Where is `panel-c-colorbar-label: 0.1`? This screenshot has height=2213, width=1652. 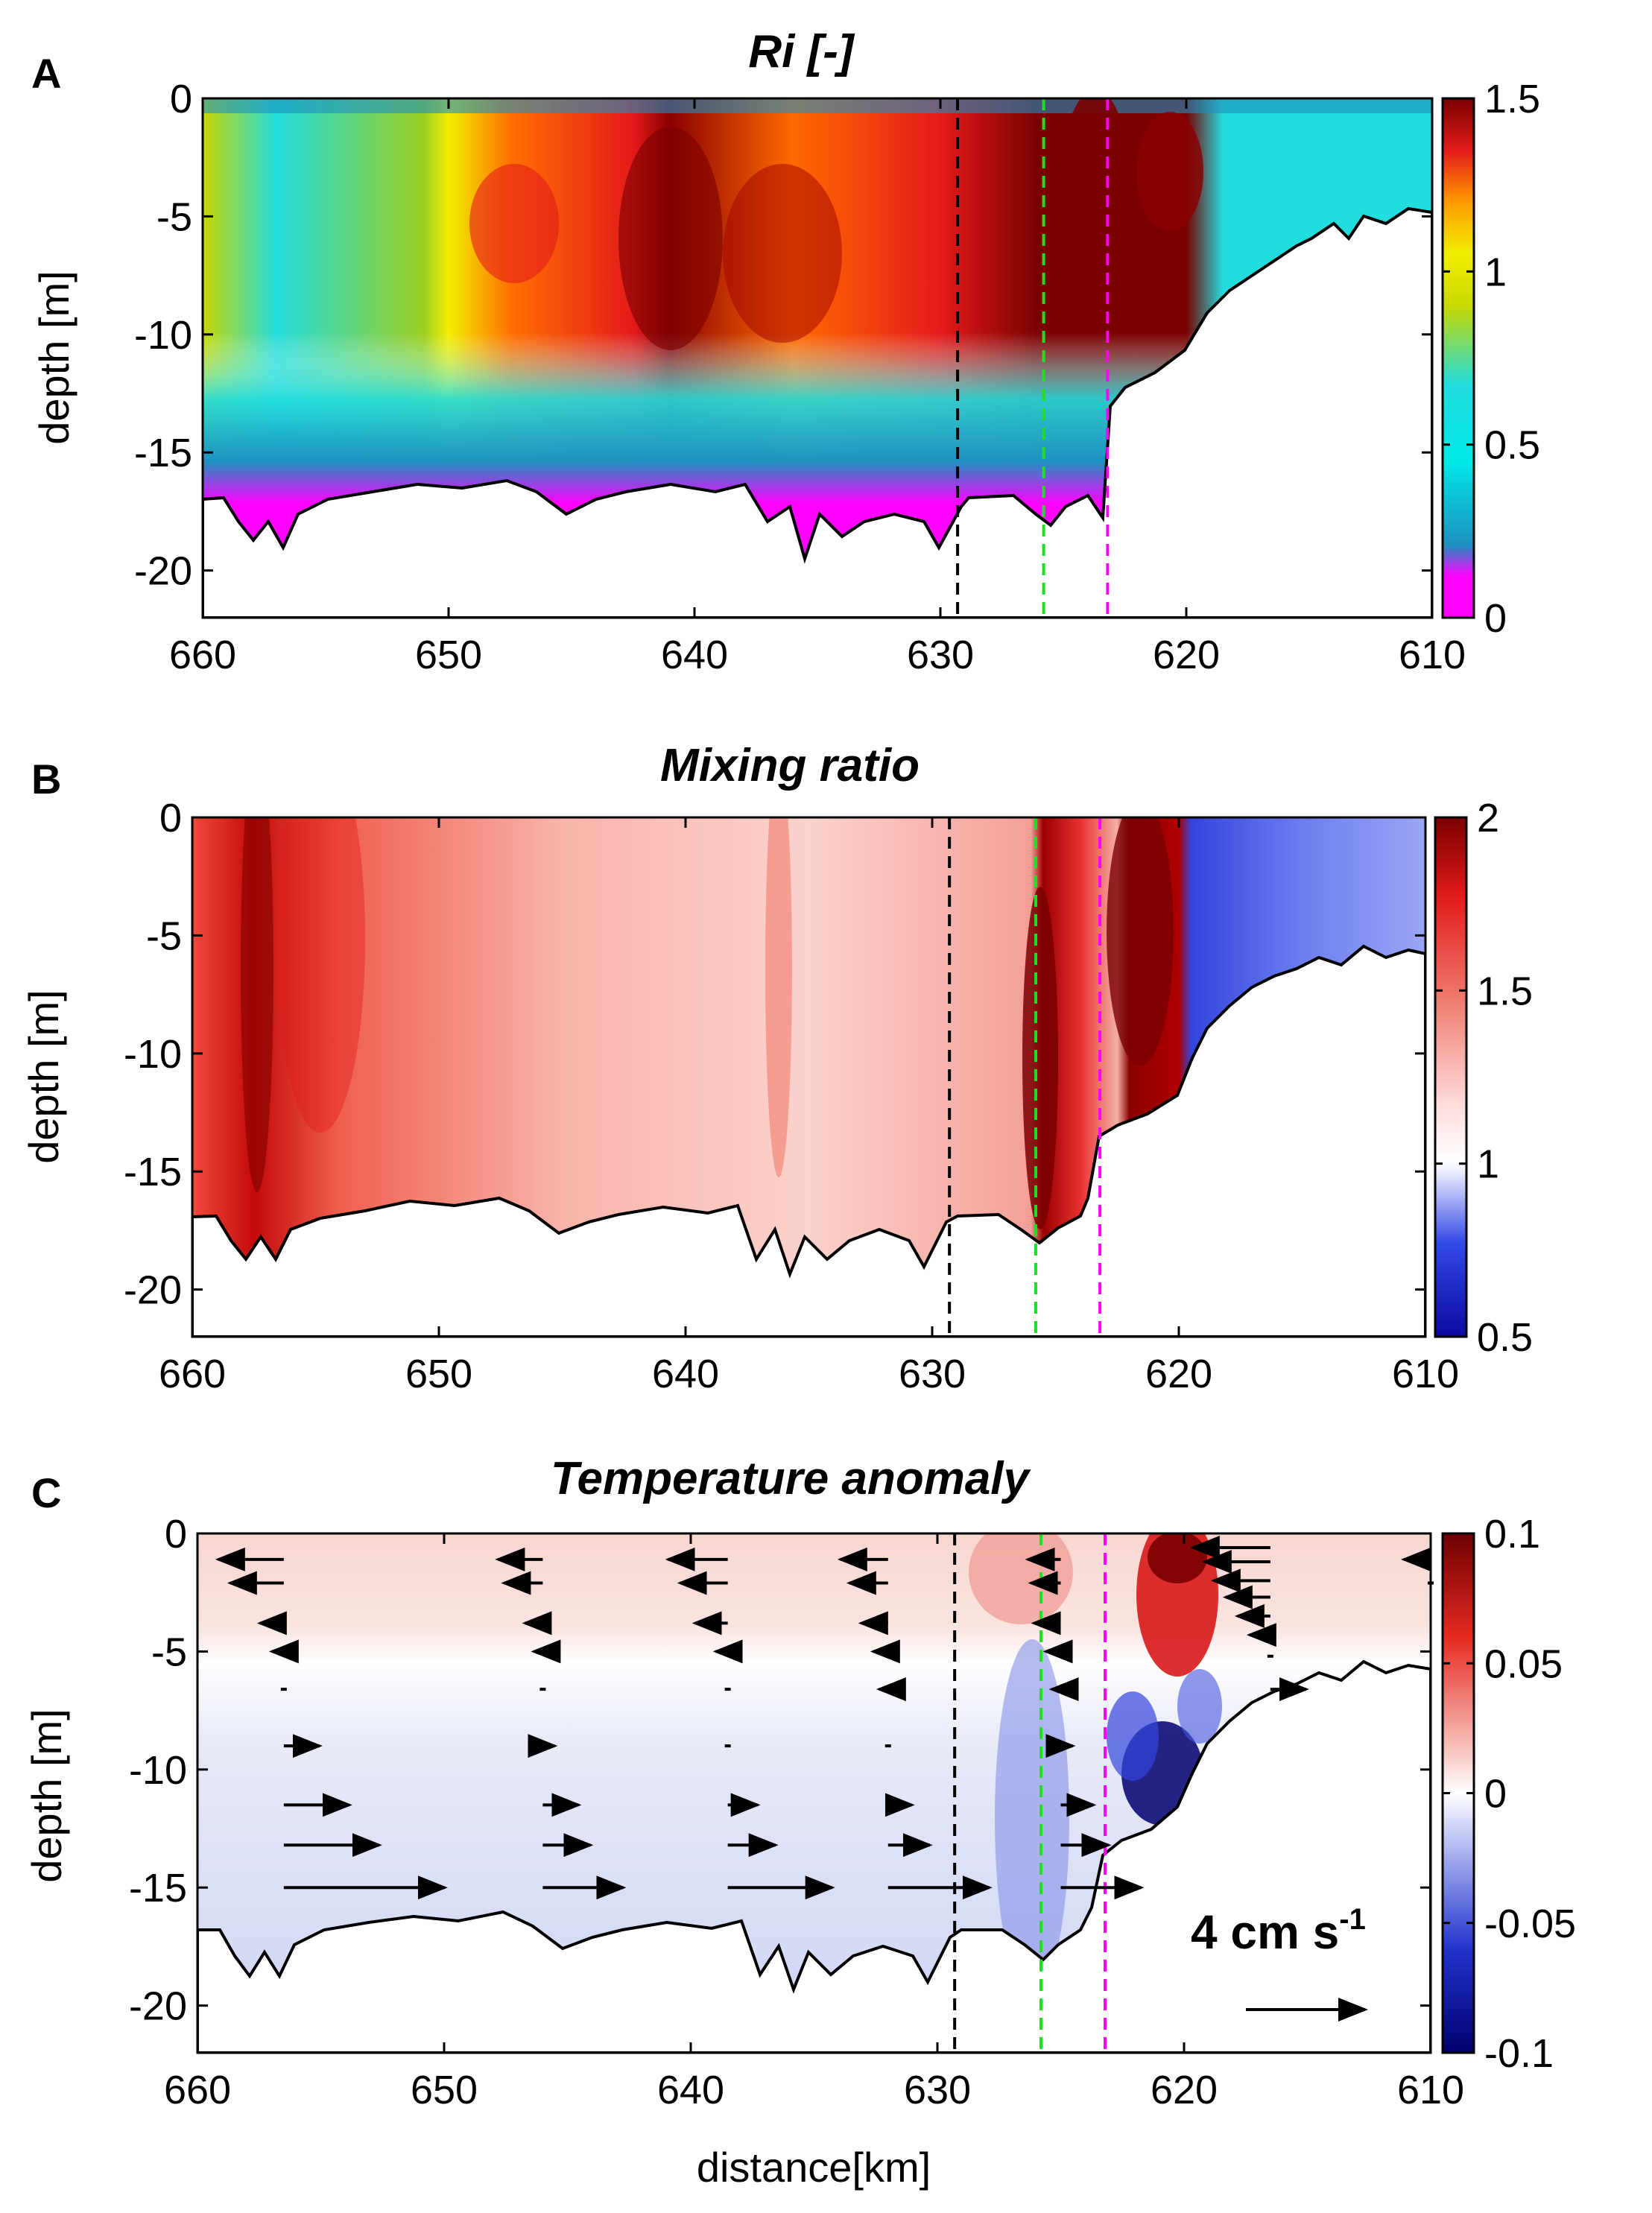 panel-c-colorbar-label: 0.1 is located at coordinates (1512, 1534).